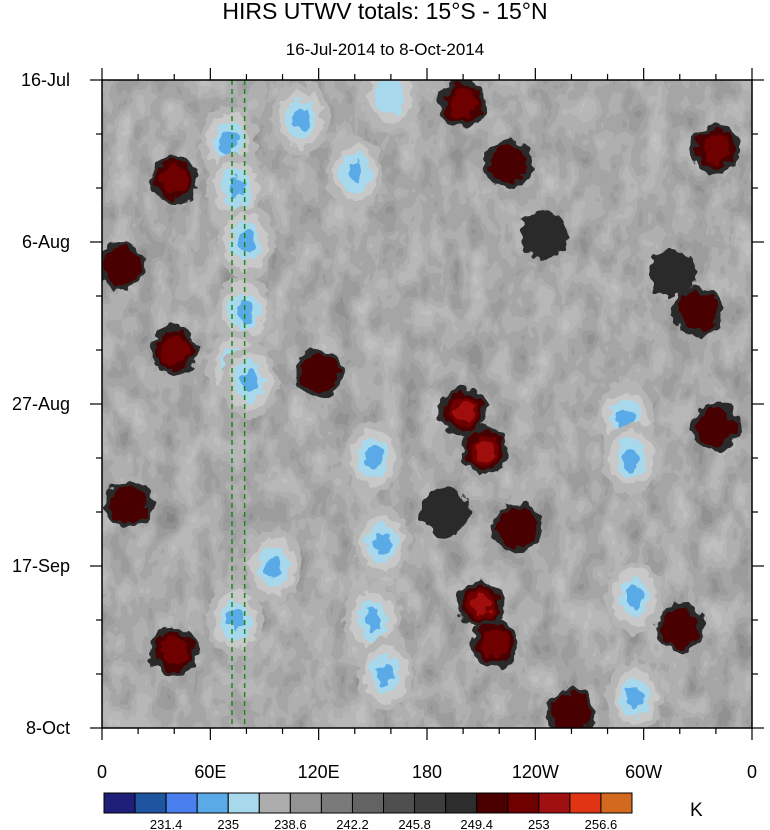 The height and width of the screenshot is (830, 770). I want to click on chart-subtitle: 16-Jul-2014 to 8-Oct-2014, so click(385, 49).